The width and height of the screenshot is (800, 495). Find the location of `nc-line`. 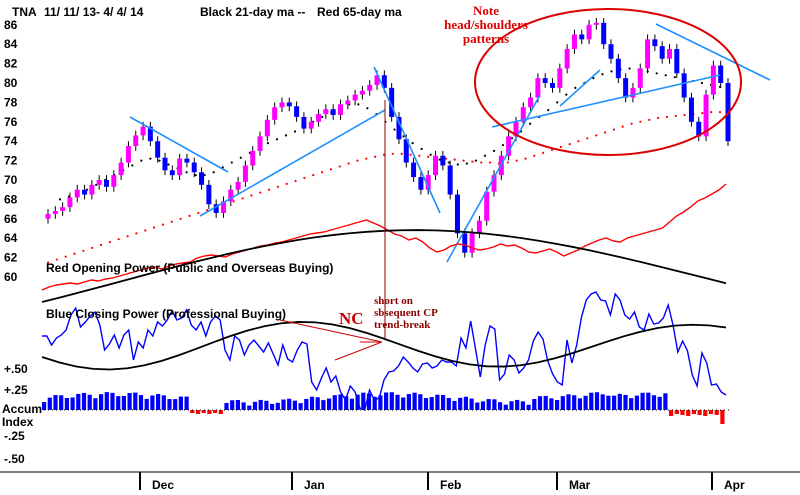

nc-line is located at coordinates (331, 331).